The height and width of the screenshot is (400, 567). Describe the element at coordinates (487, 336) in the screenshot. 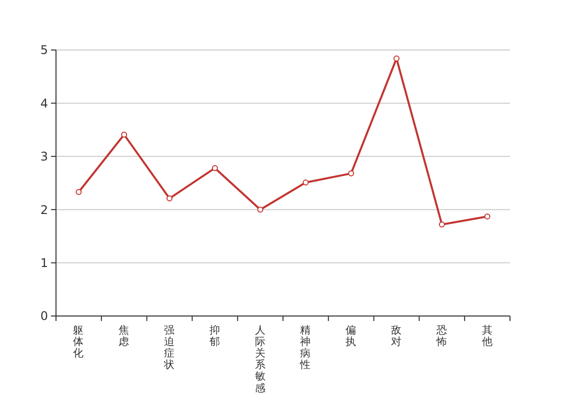

I see `x-tick-label: 其他` at that location.